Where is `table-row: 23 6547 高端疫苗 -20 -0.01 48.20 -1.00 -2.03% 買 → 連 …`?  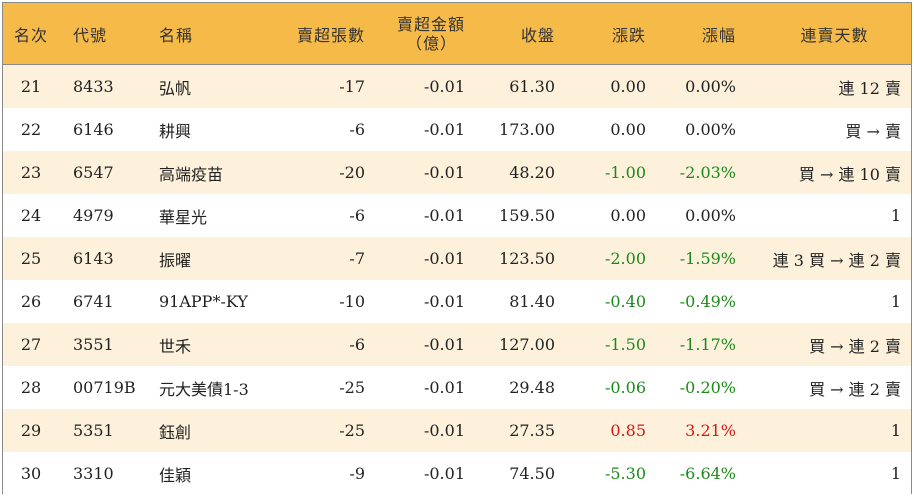 table-row: 23 6547 高端疫苗 -20 -0.01 48.20 -1.00 -2.03% 買 → 連 … is located at coordinates (457, 172).